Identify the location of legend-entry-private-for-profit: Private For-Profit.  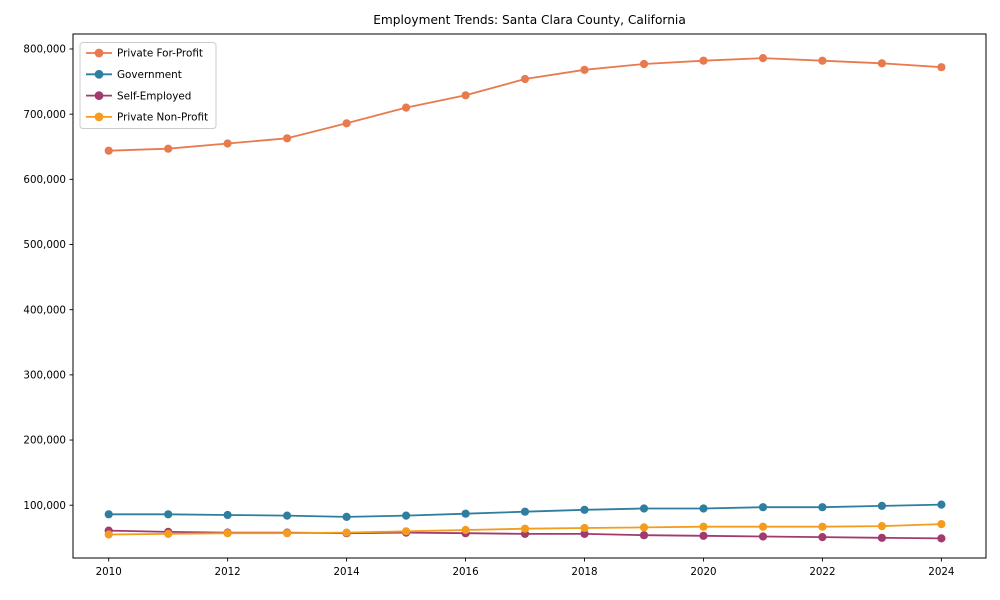
(144, 54).